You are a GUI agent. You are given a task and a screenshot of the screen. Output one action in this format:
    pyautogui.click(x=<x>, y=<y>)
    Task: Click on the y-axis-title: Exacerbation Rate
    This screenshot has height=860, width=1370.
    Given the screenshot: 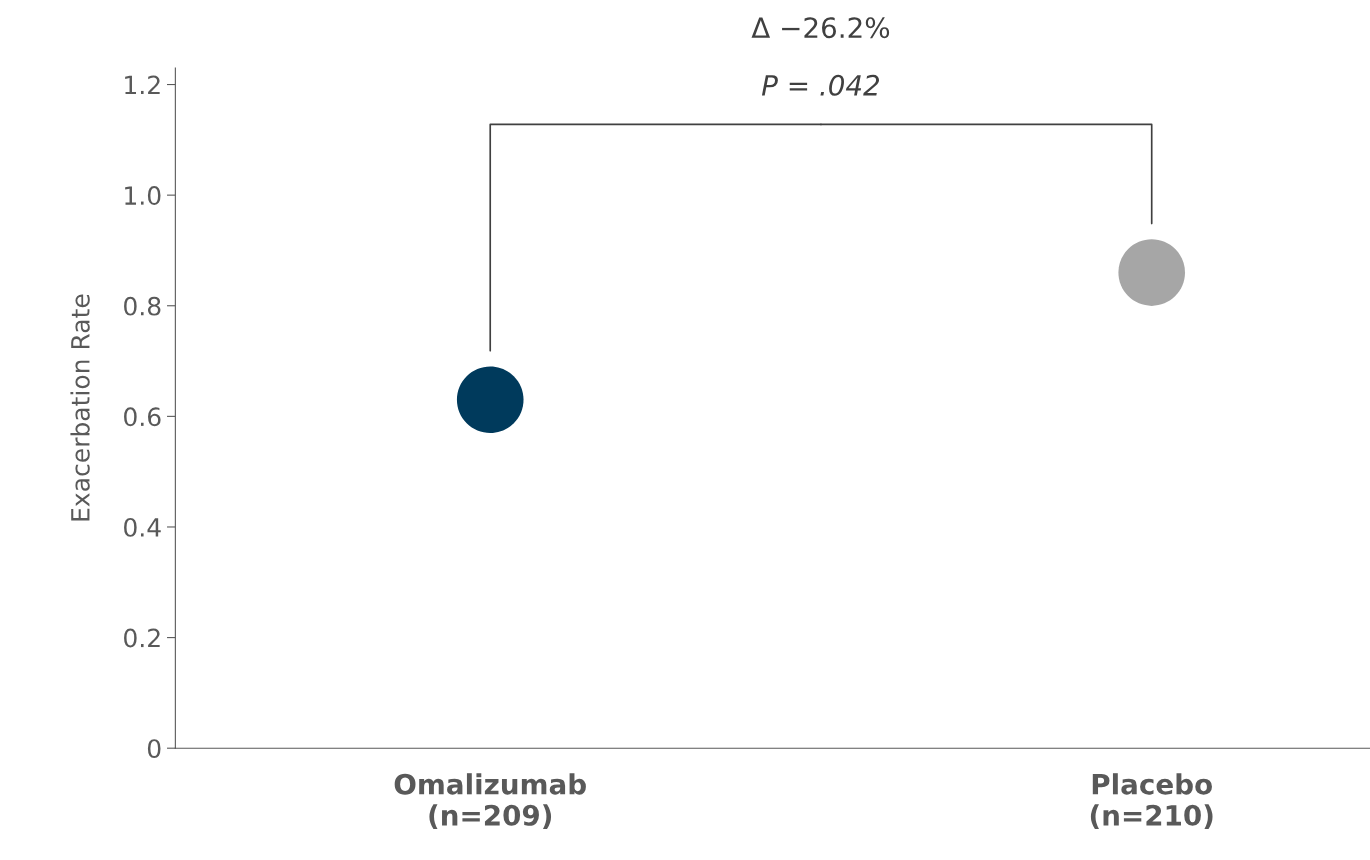 What is the action you would take?
    pyautogui.click(x=80, y=407)
    